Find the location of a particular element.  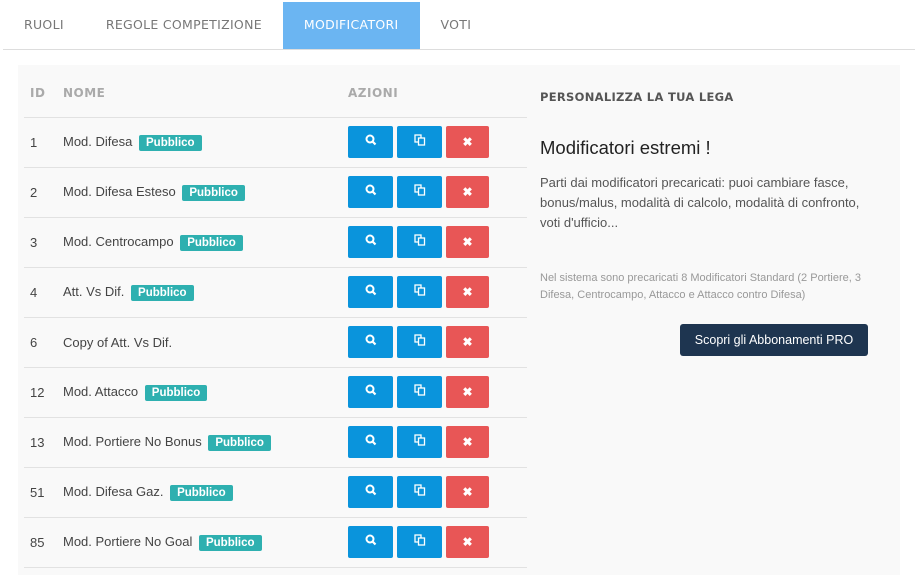

tab-regole-competizione: REGOLE COMPETIZIONE is located at coordinates (183, 24).